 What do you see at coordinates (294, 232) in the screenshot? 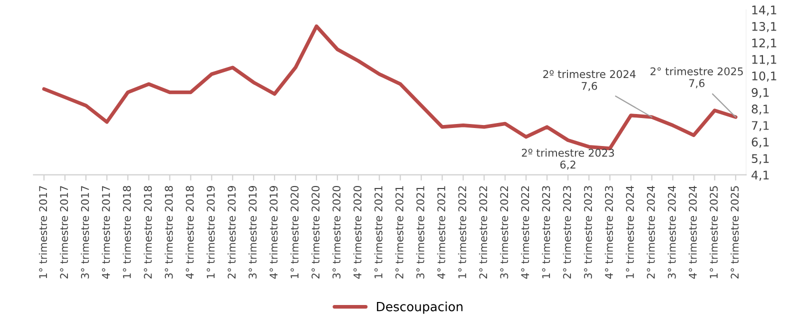
I see `x-tick-label: 1° trimestre 2020` at bounding box center [294, 232].